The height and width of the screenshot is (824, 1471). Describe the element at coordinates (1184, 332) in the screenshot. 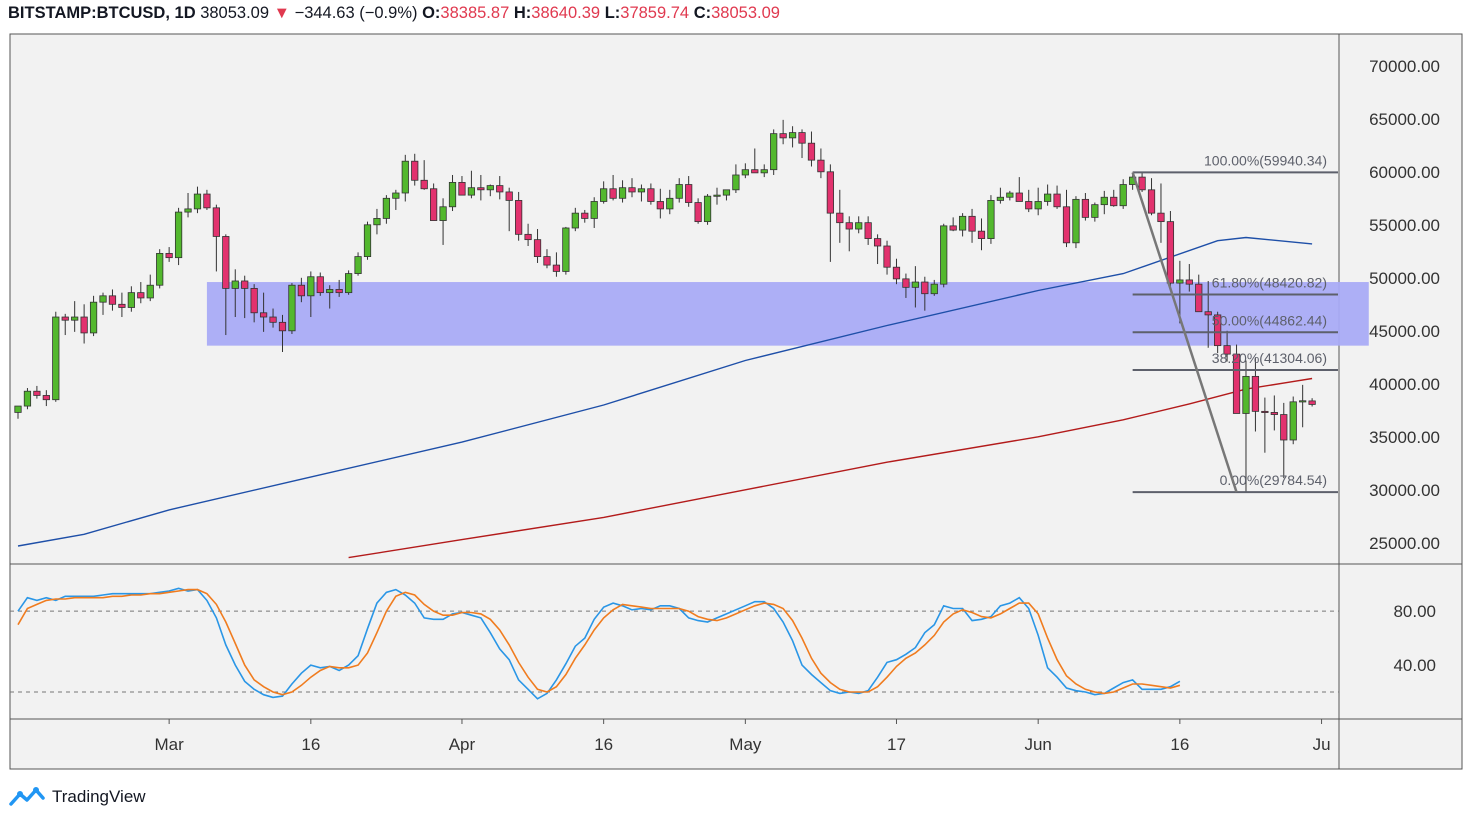

I see `fib-trend-line` at that location.